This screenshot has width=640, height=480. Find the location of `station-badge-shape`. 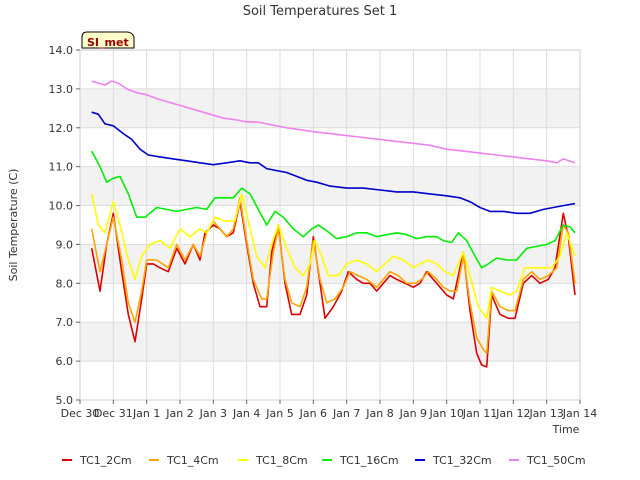

station-badge-shape is located at coordinates (108, 40).